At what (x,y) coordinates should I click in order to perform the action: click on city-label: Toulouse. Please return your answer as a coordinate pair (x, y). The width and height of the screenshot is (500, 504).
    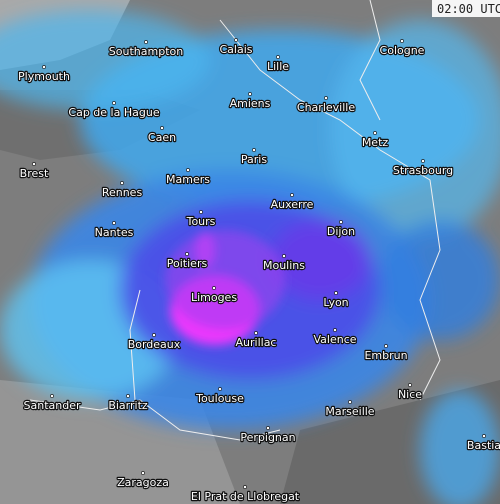
    Looking at the image, I should click on (219, 398).